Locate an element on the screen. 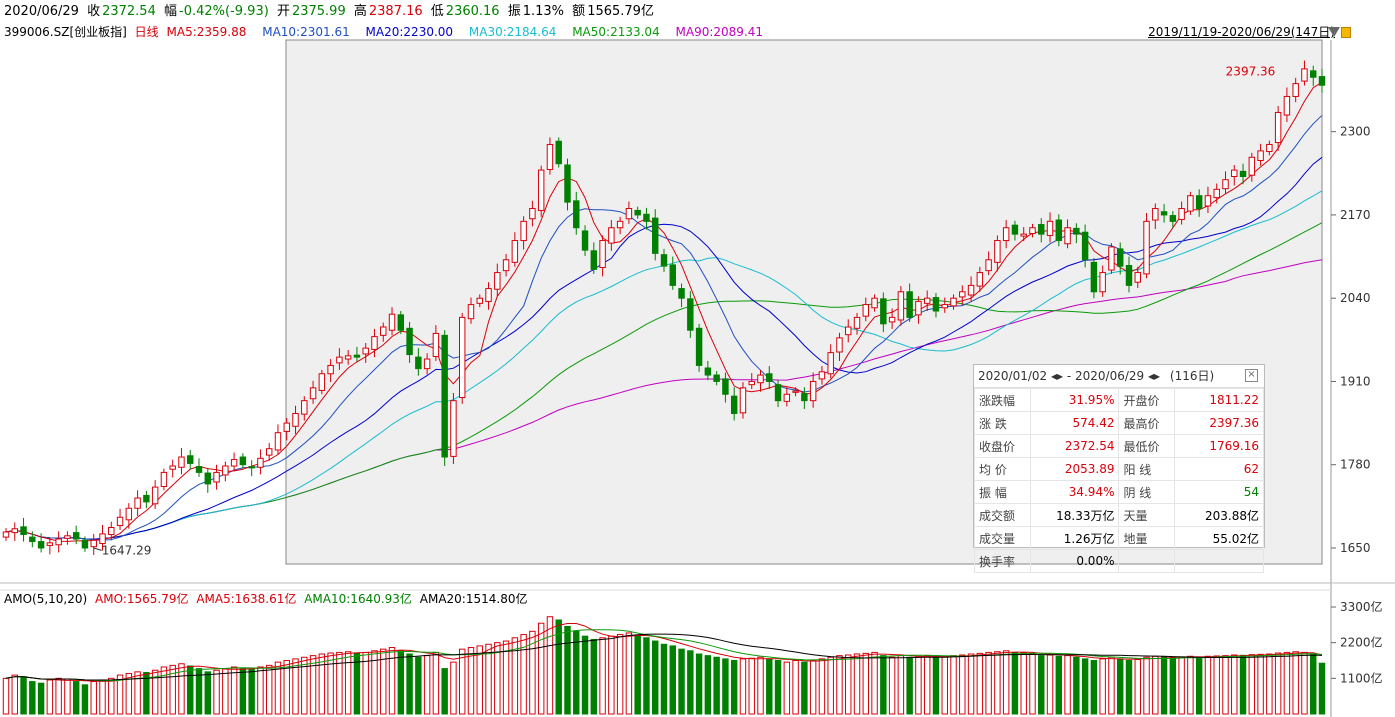  period-label: 日线 is located at coordinates (146, 32).